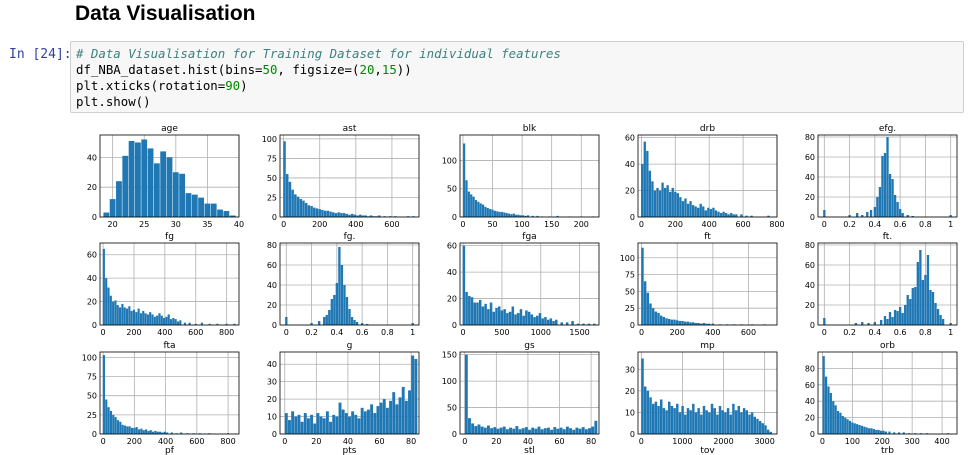 The image size is (977, 455). I want to click on hist-panel-fgpct: 0 0.2 0.4 0.6 0.8 1 0 20 40 60 80 fg., so click(343, 284).